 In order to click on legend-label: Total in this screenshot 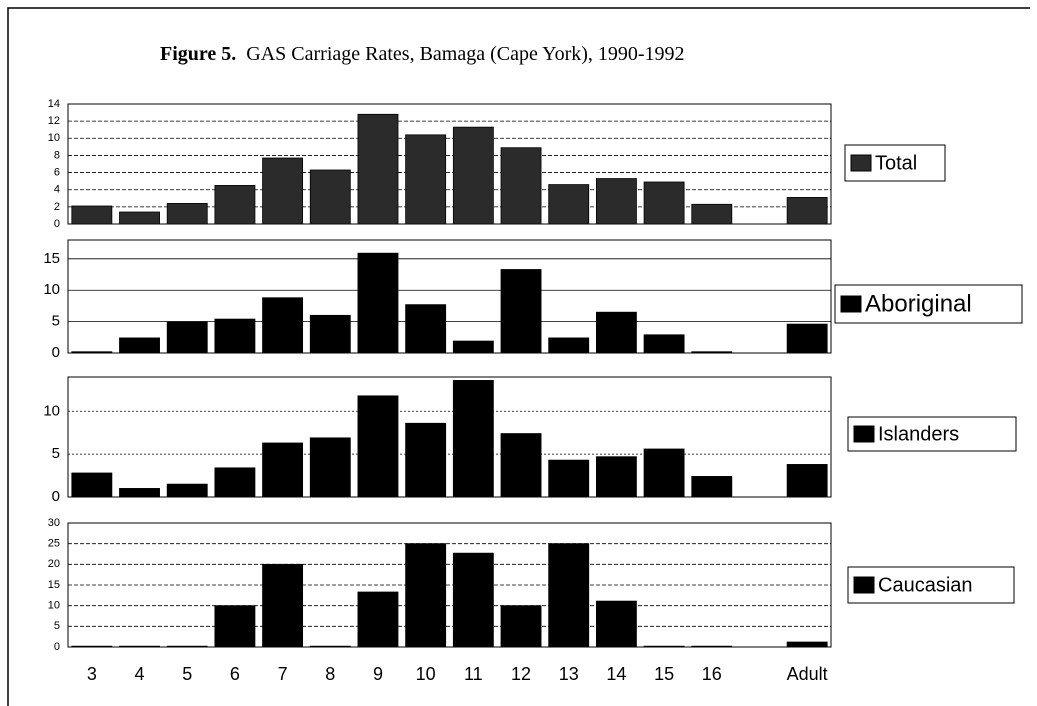, I will do `click(896, 163)`.